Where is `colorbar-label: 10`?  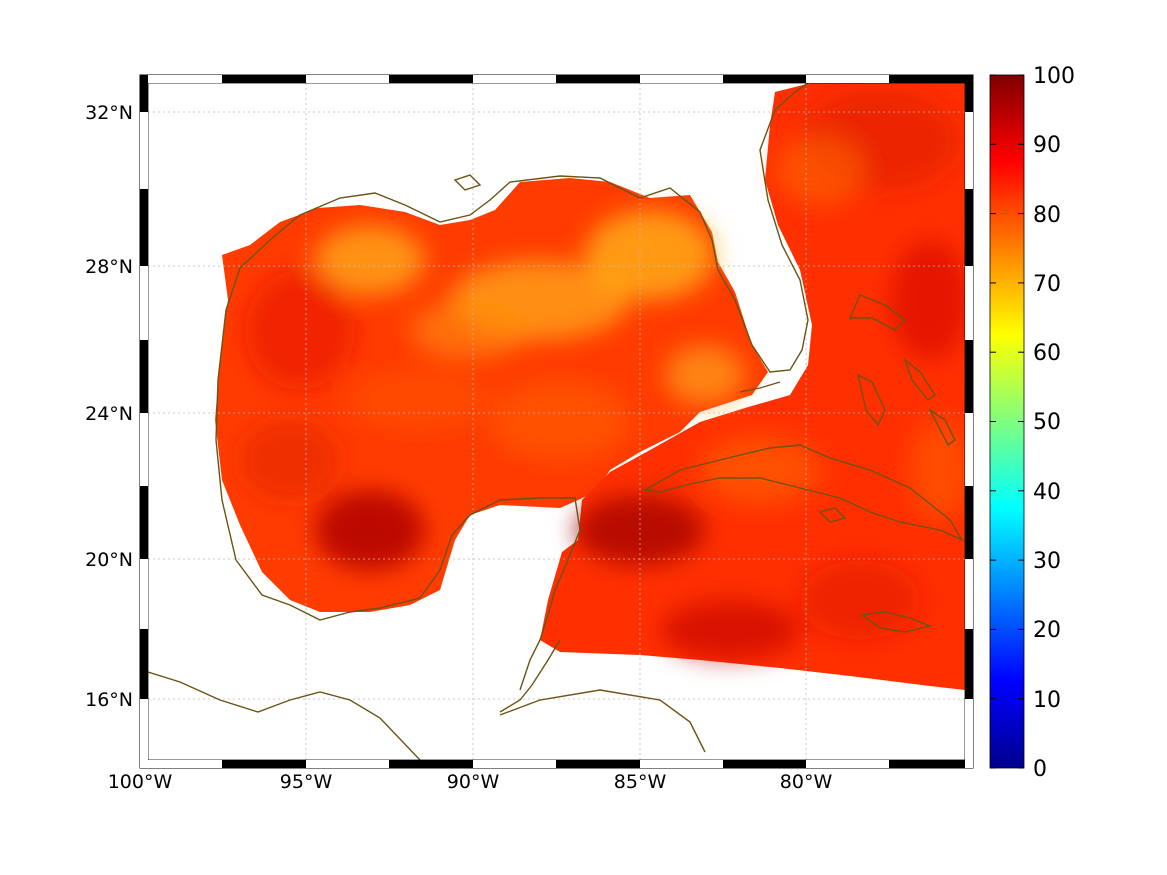
colorbar-label: 10 is located at coordinates (1047, 700).